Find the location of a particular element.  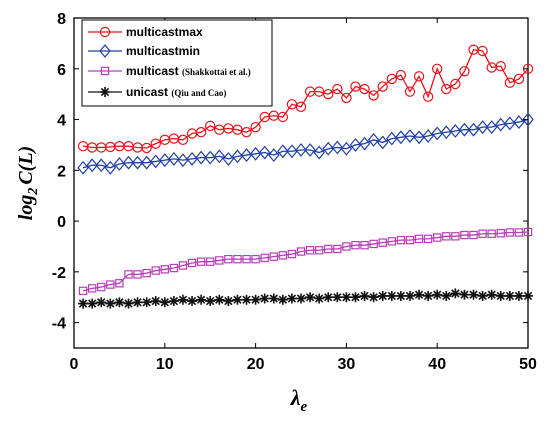

y-axis-label: log2 C(L) is located at coordinates (28, 183).